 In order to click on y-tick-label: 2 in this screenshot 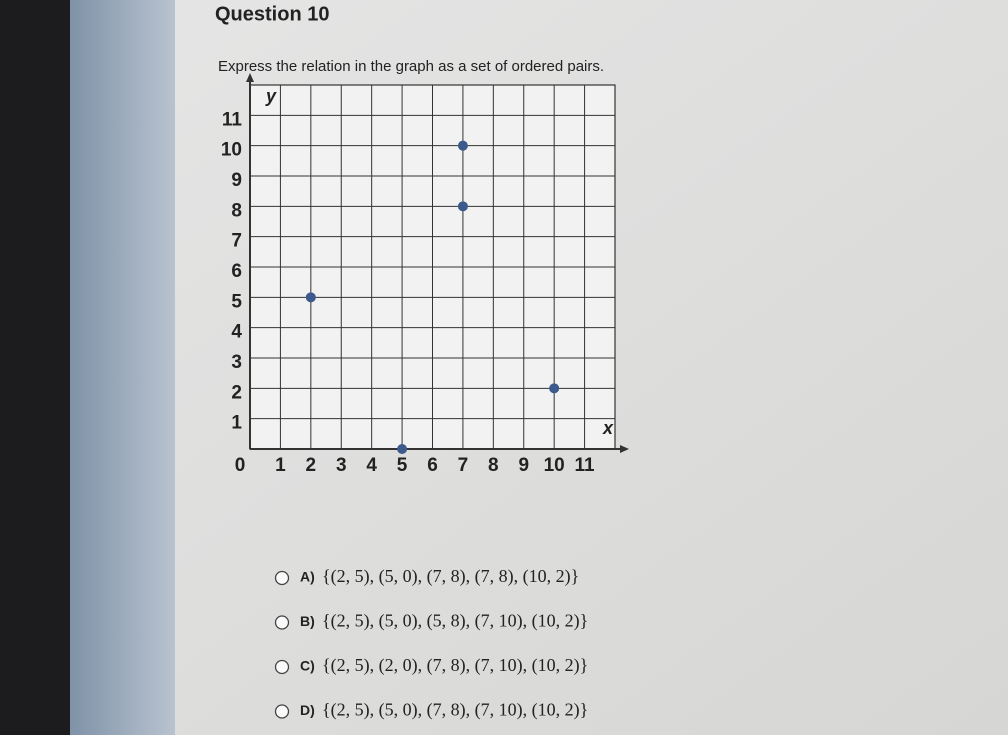, I will do `click(236, 392)`.